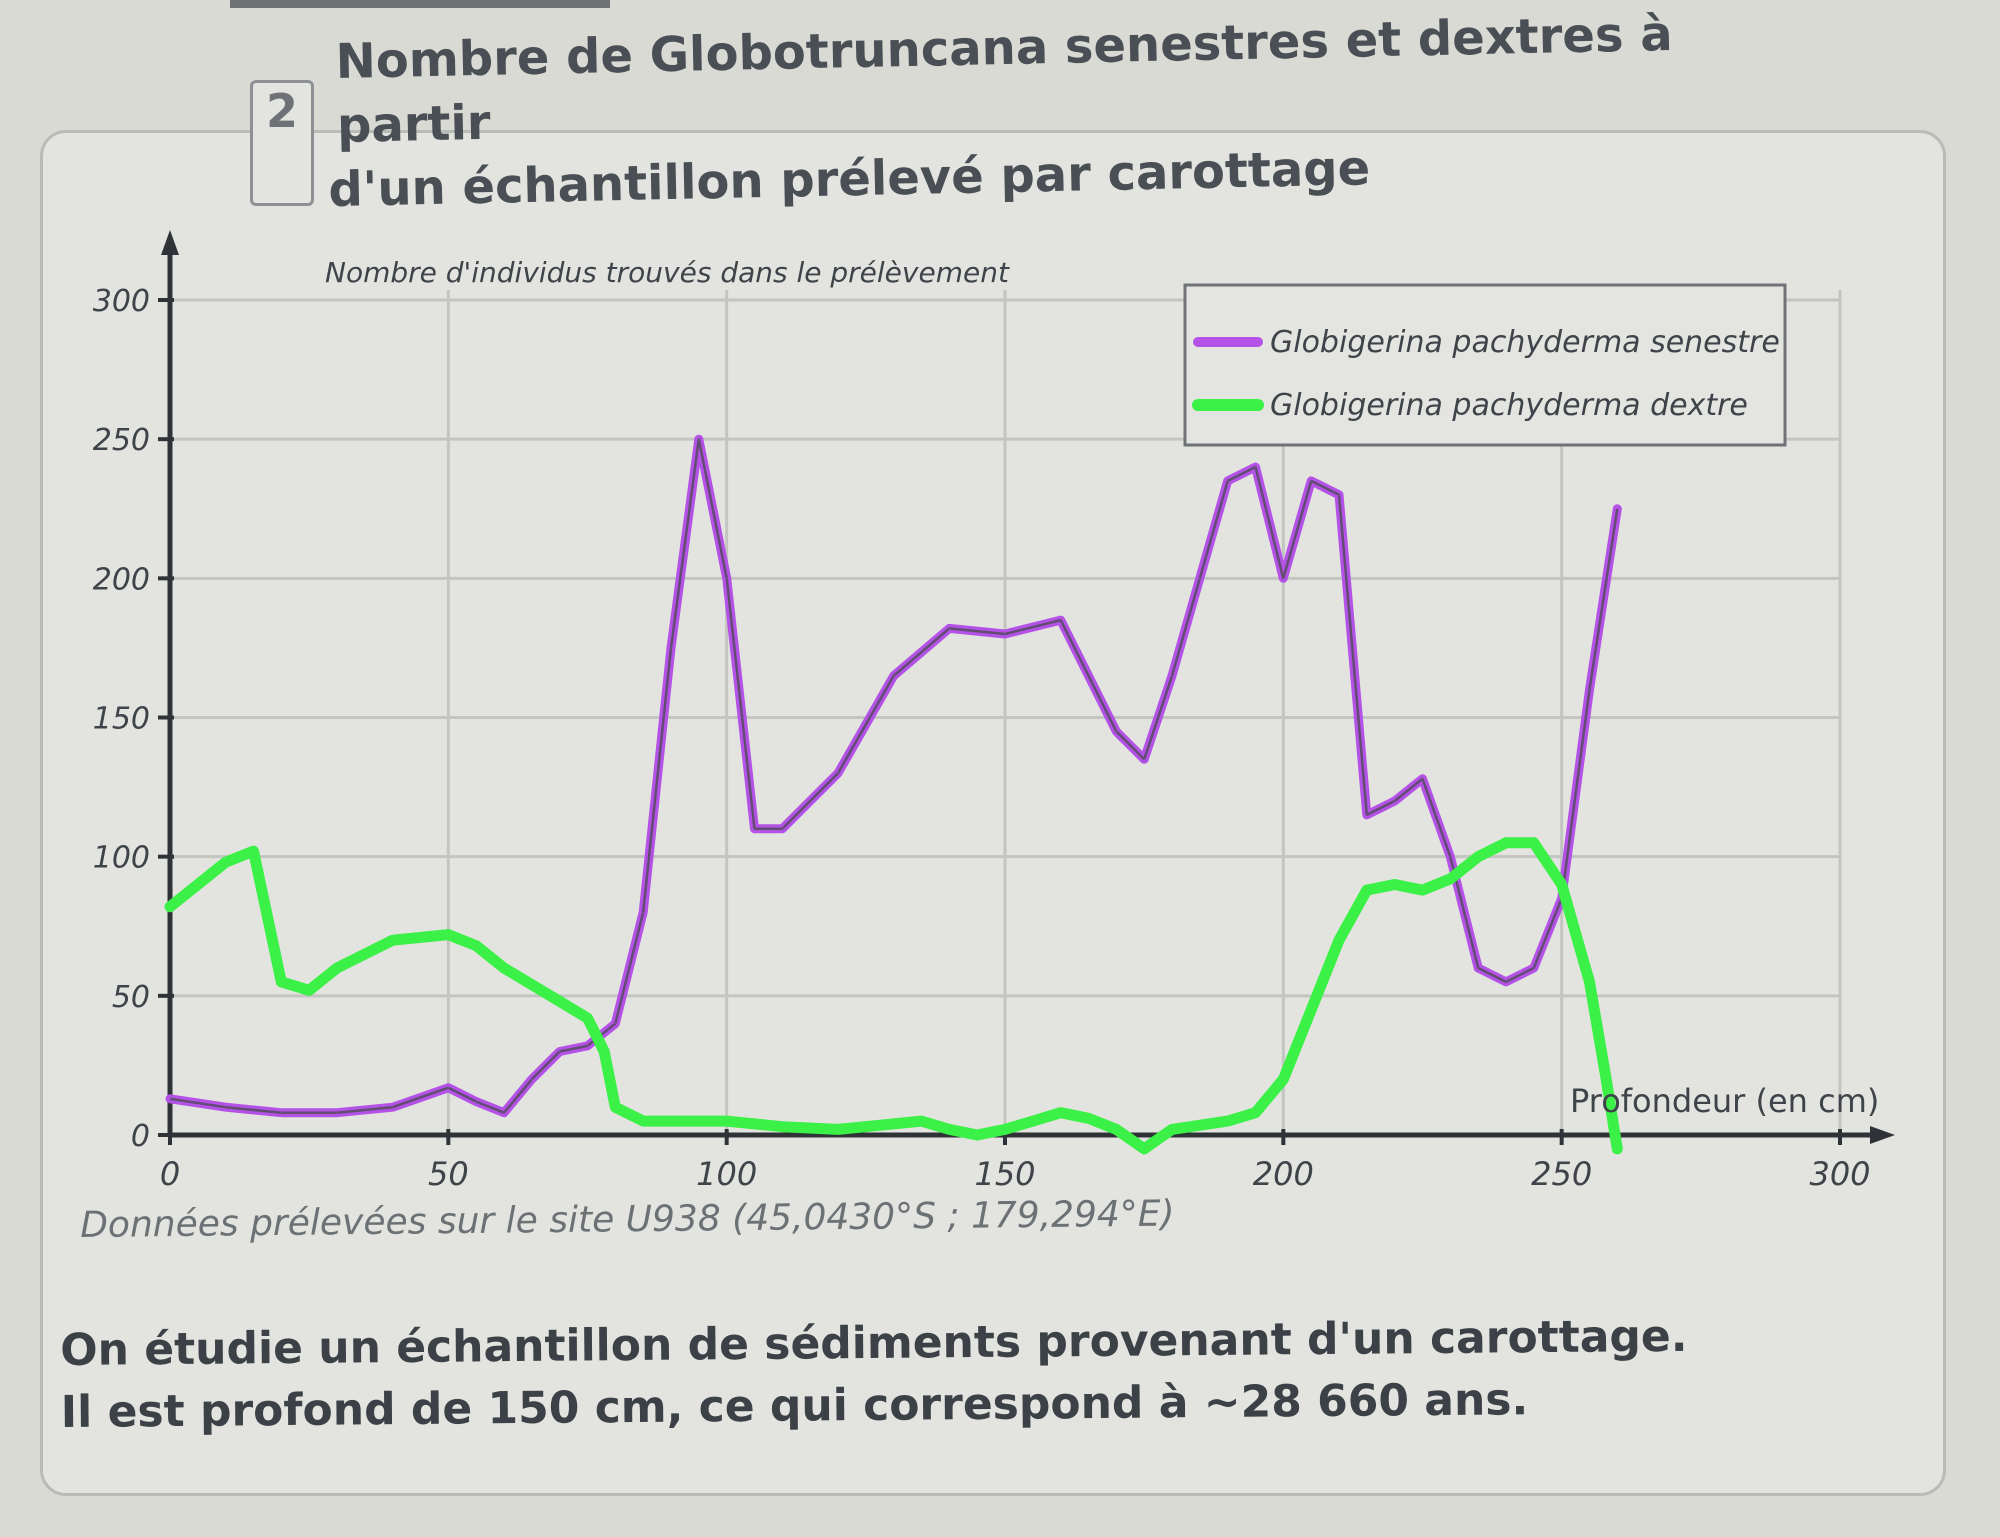  What do you see at coordinates (170, 1174) in the screenshot?
I see `x-tick-label: 0` at bounding box center [170, 1174].